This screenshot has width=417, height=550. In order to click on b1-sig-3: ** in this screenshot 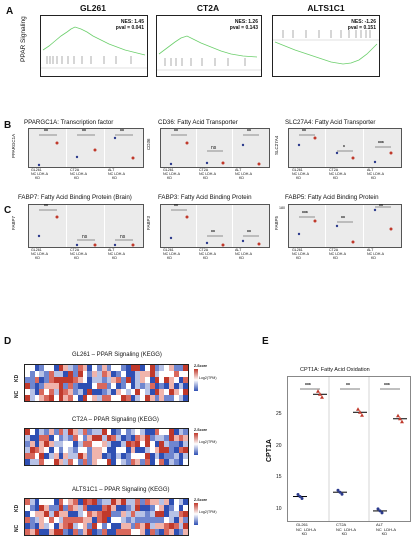, I will do `click(122, 132)`.